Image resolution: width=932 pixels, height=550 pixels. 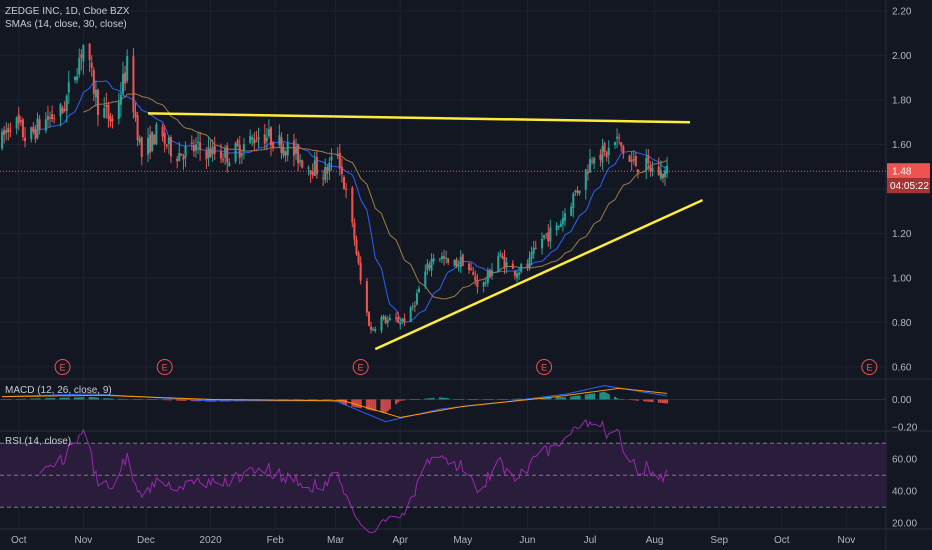 What do you see at coordinates (38, 441) in the screenshot?
I see `rsi-indicator-label: RSI (14, close)` at bounding box center [38, 441].